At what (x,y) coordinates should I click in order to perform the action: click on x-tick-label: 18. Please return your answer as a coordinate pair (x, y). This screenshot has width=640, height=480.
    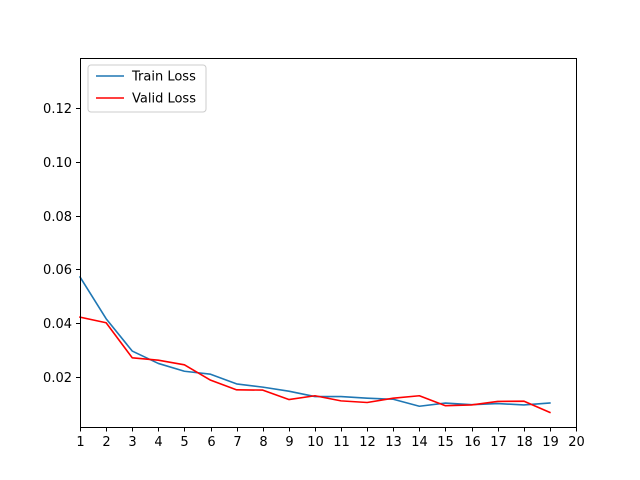
    Looking at the image, I should click on (524, 442).